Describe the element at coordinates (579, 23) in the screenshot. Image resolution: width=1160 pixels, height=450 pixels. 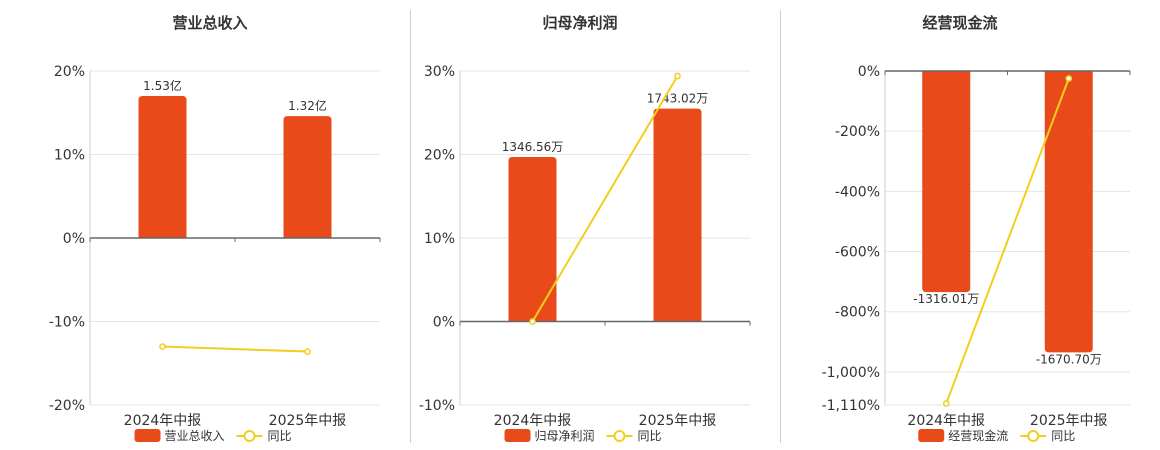
I see `chart-title: 归母净利润` at that location.